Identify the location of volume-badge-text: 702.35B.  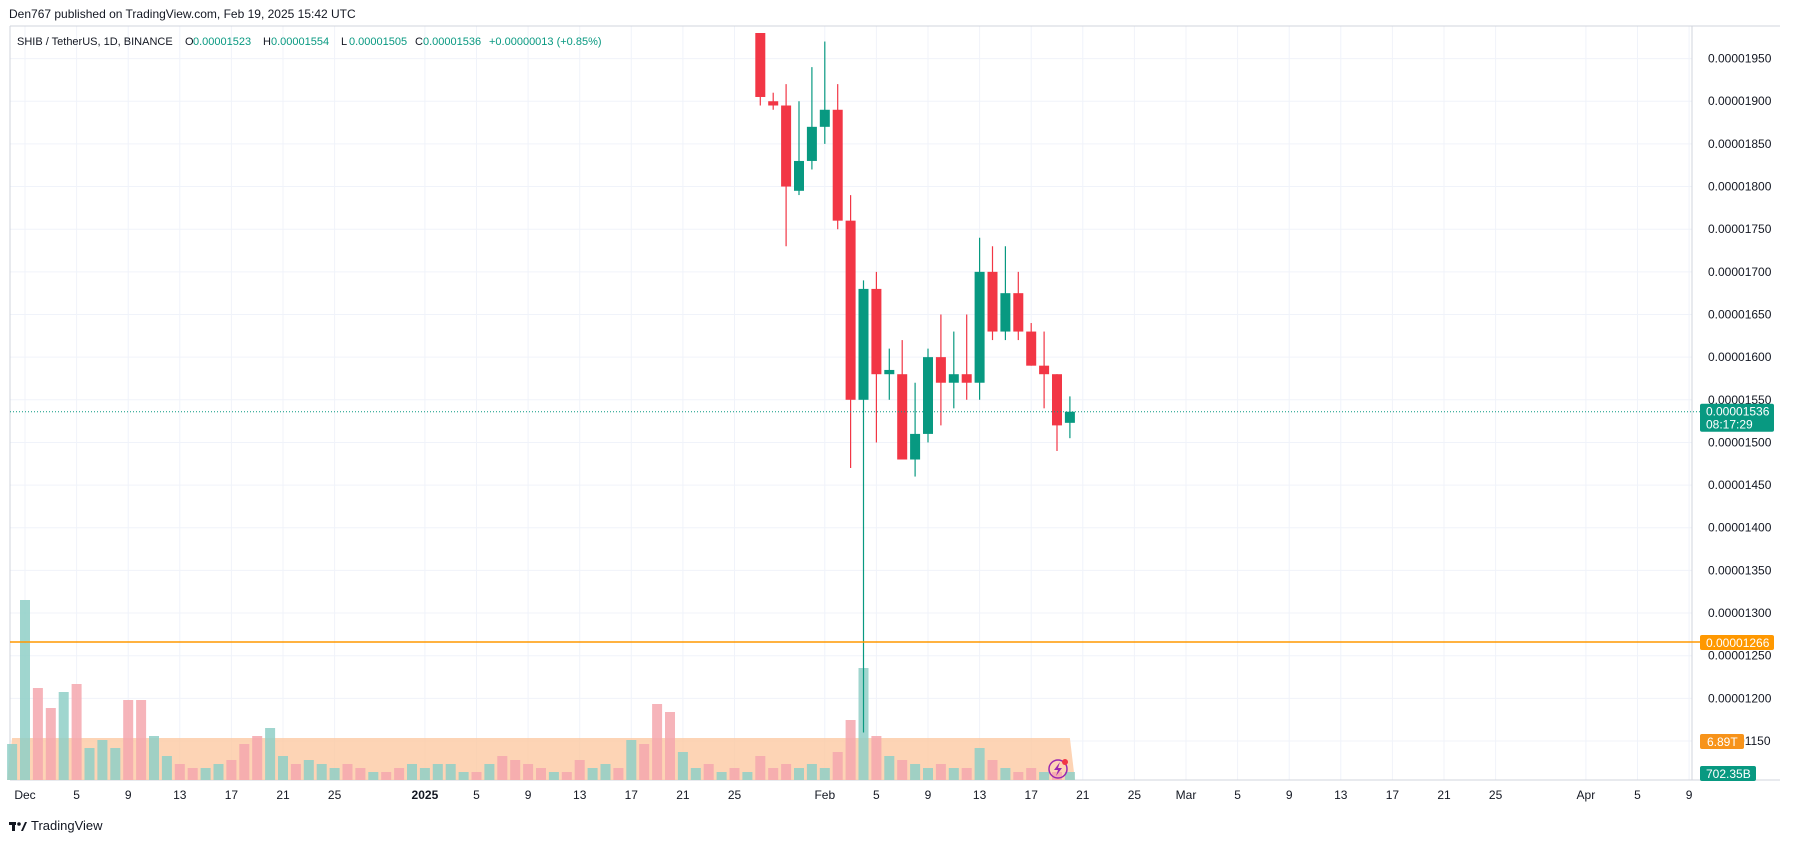
(1728, 774).